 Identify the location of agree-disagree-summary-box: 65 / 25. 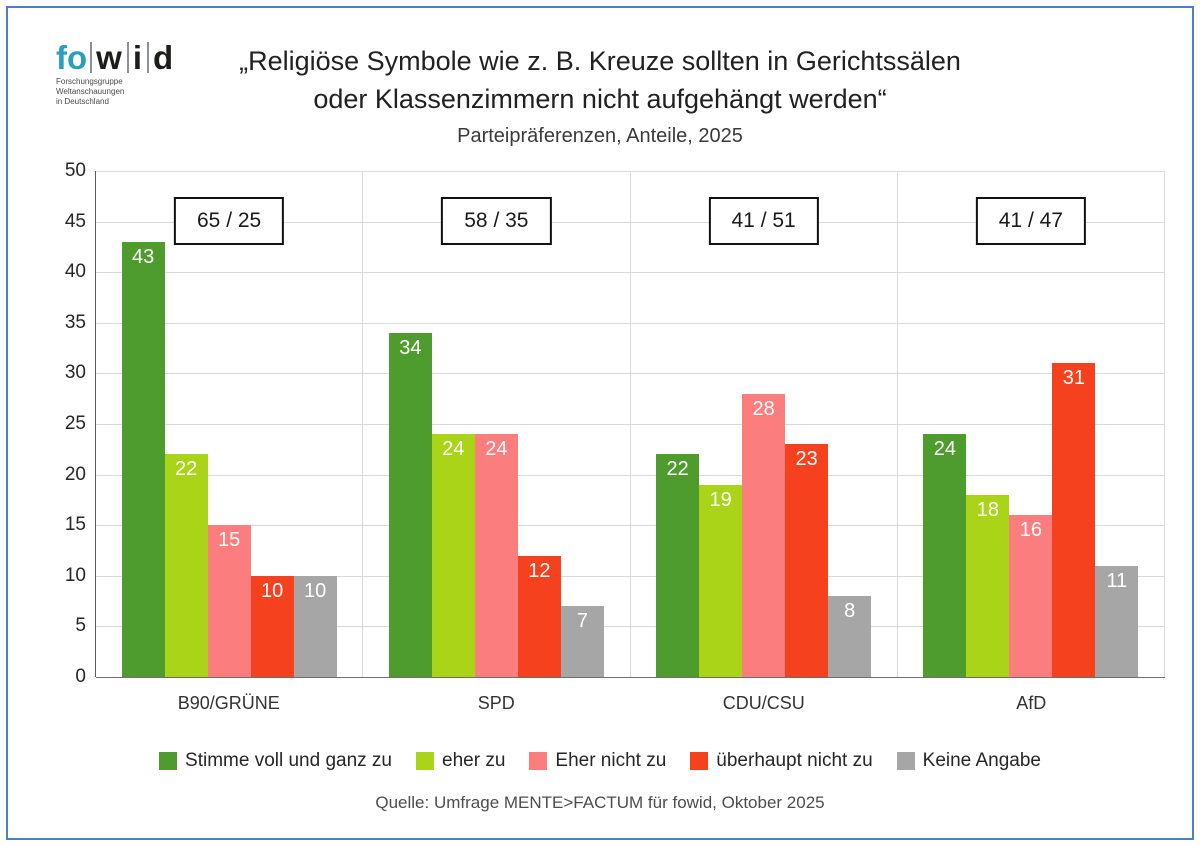
(229, 221).